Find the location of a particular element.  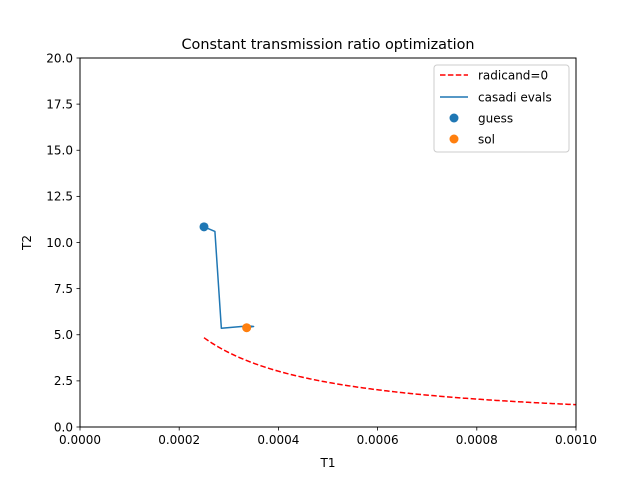

y-tick-label: 12.5 is located at coordinates (59, 197).